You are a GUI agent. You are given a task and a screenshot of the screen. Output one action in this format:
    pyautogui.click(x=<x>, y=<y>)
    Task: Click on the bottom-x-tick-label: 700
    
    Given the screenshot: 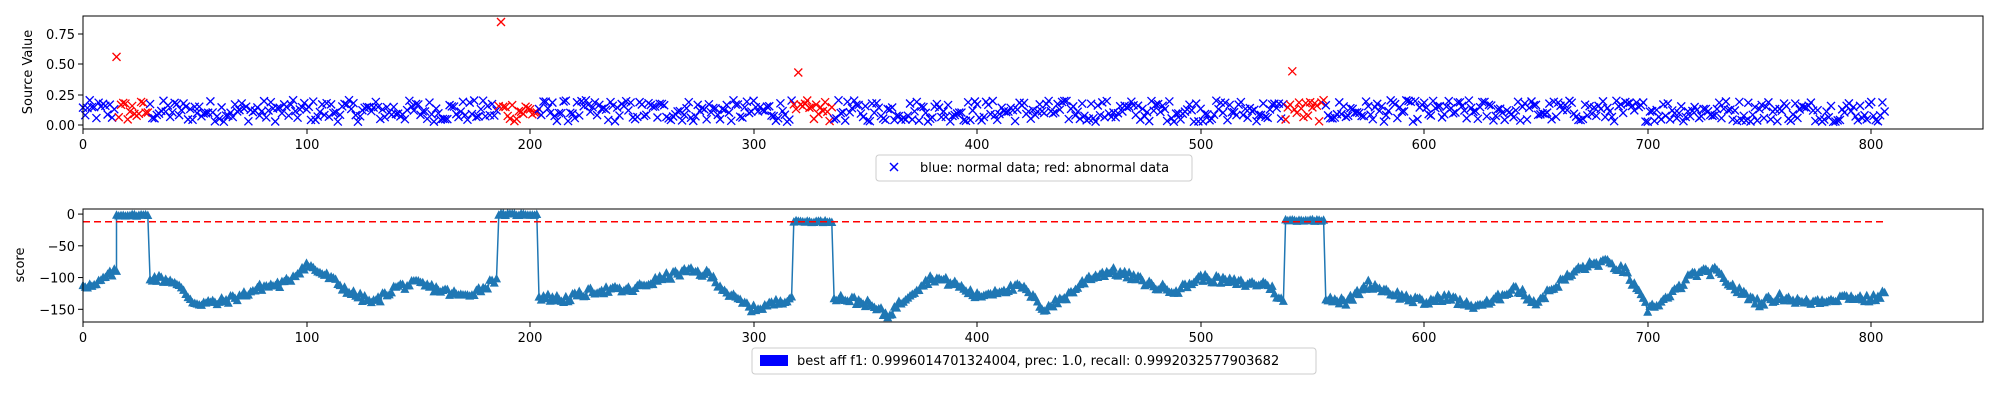 What is the action you would take?
    pyautogui.click(x=1648, y=338)
    